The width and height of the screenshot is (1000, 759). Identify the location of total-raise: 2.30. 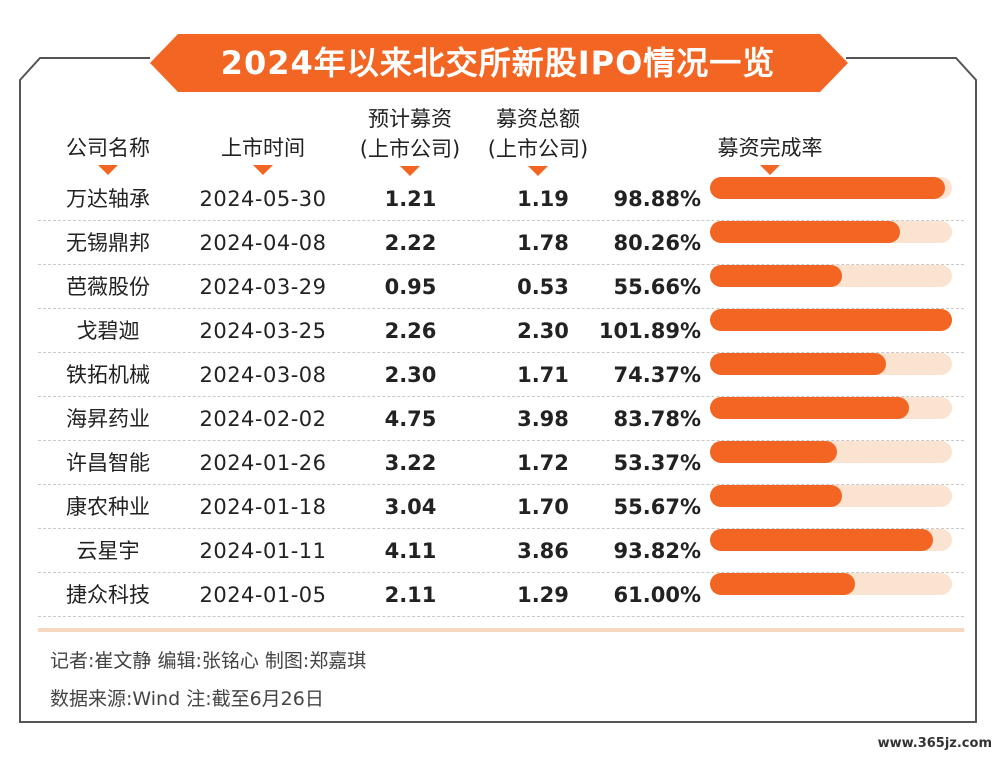
(543, 331).